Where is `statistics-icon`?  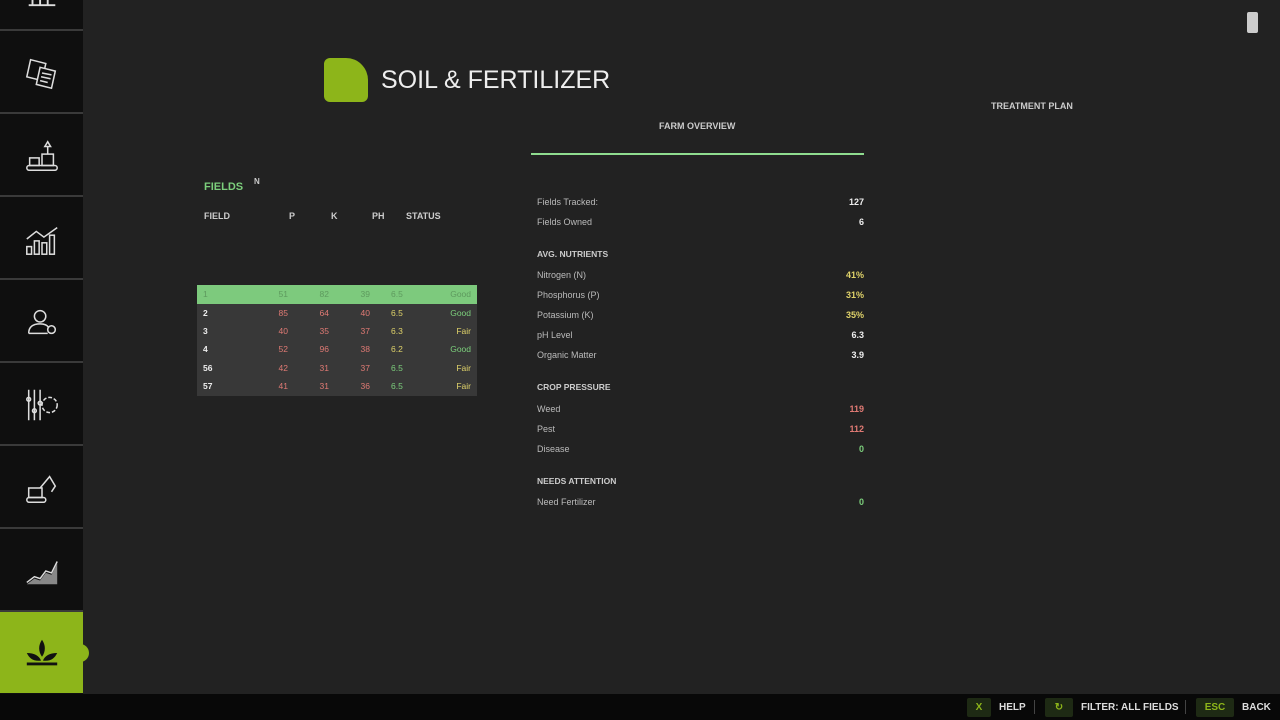 statistics-icon is located at coordinates (41, 240).